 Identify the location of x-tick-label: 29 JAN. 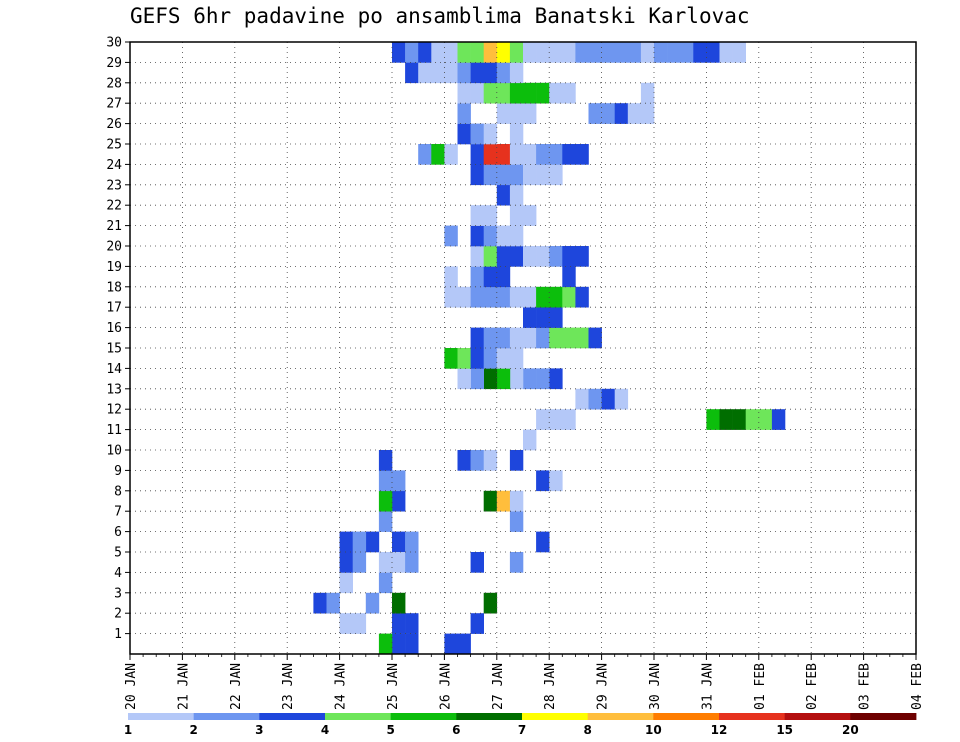
(603, 686).